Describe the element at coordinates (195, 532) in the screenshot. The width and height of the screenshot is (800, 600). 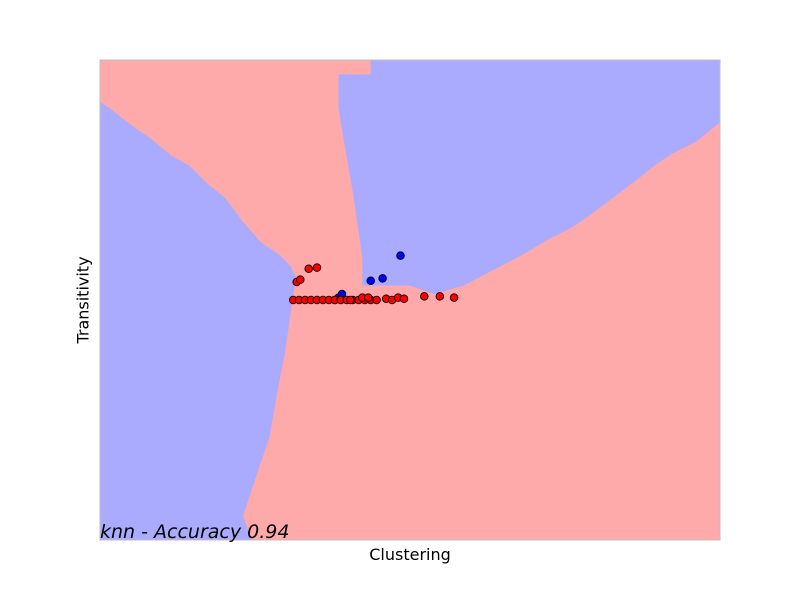
I see `accuracy-annotation: knn - Accuracy 0.94` at that location.